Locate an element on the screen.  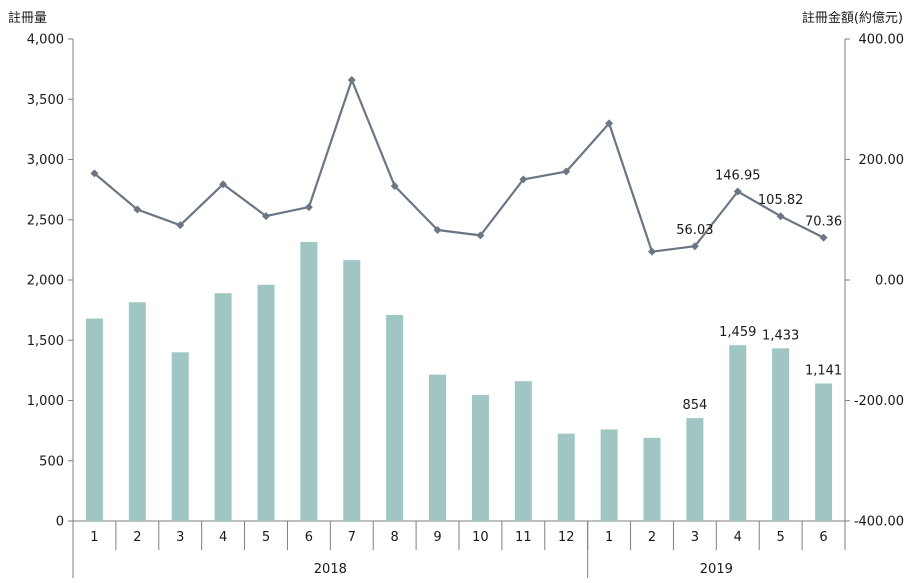
month-label: 8 is located at coordinates (395, 537).